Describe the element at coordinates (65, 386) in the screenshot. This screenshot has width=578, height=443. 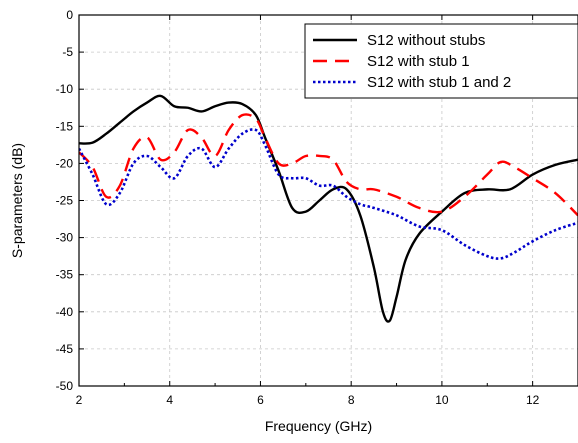
I see `y-tick-label: -50` at that location.